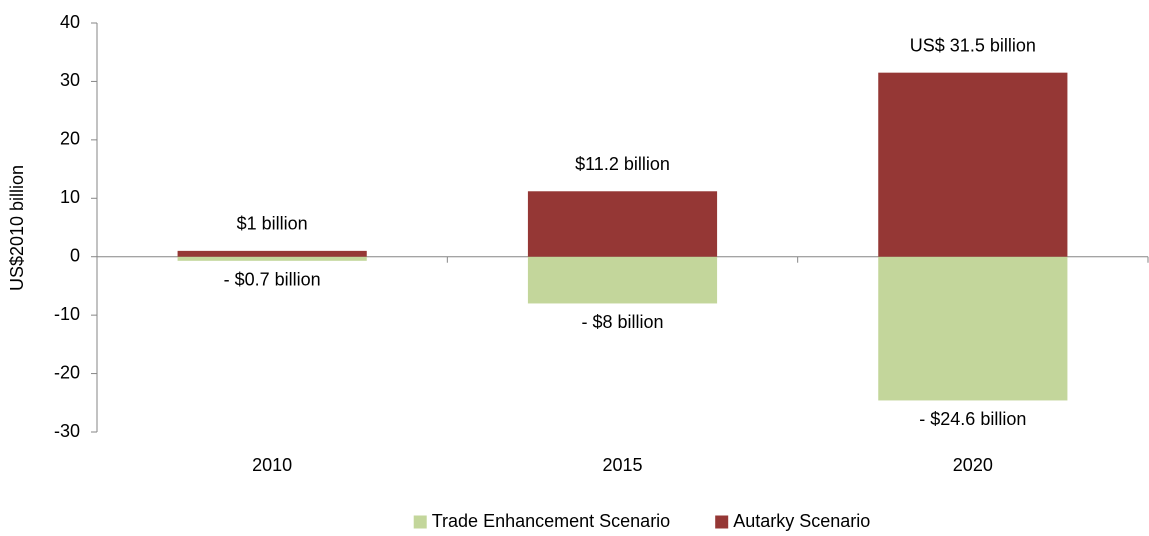 The image size is (1149, 536). Describe the element at coordinates (622, 465) in the screenshot. I see `x-tick-label: 2015` at that location.